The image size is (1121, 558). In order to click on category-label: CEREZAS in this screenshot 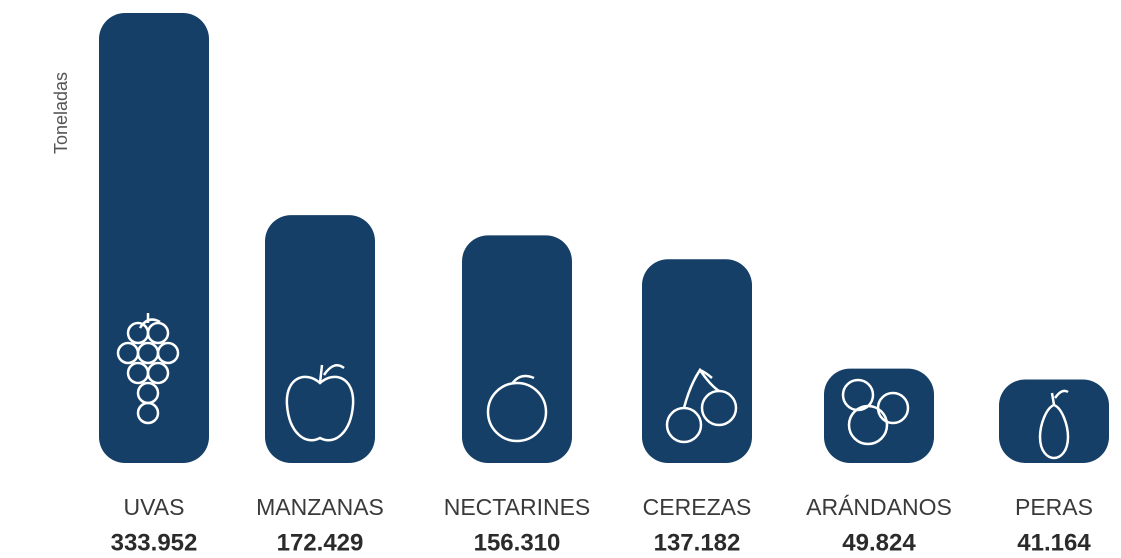, I will do `click(697, 507)`.